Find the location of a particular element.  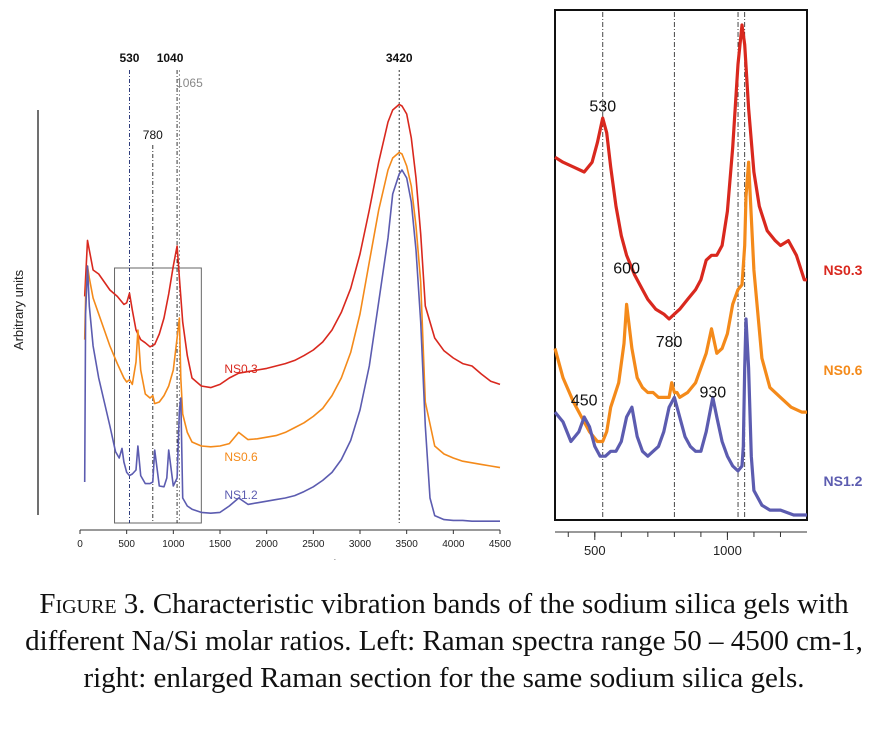

right-series-line-ns03 is located at coordinates (680, 172).